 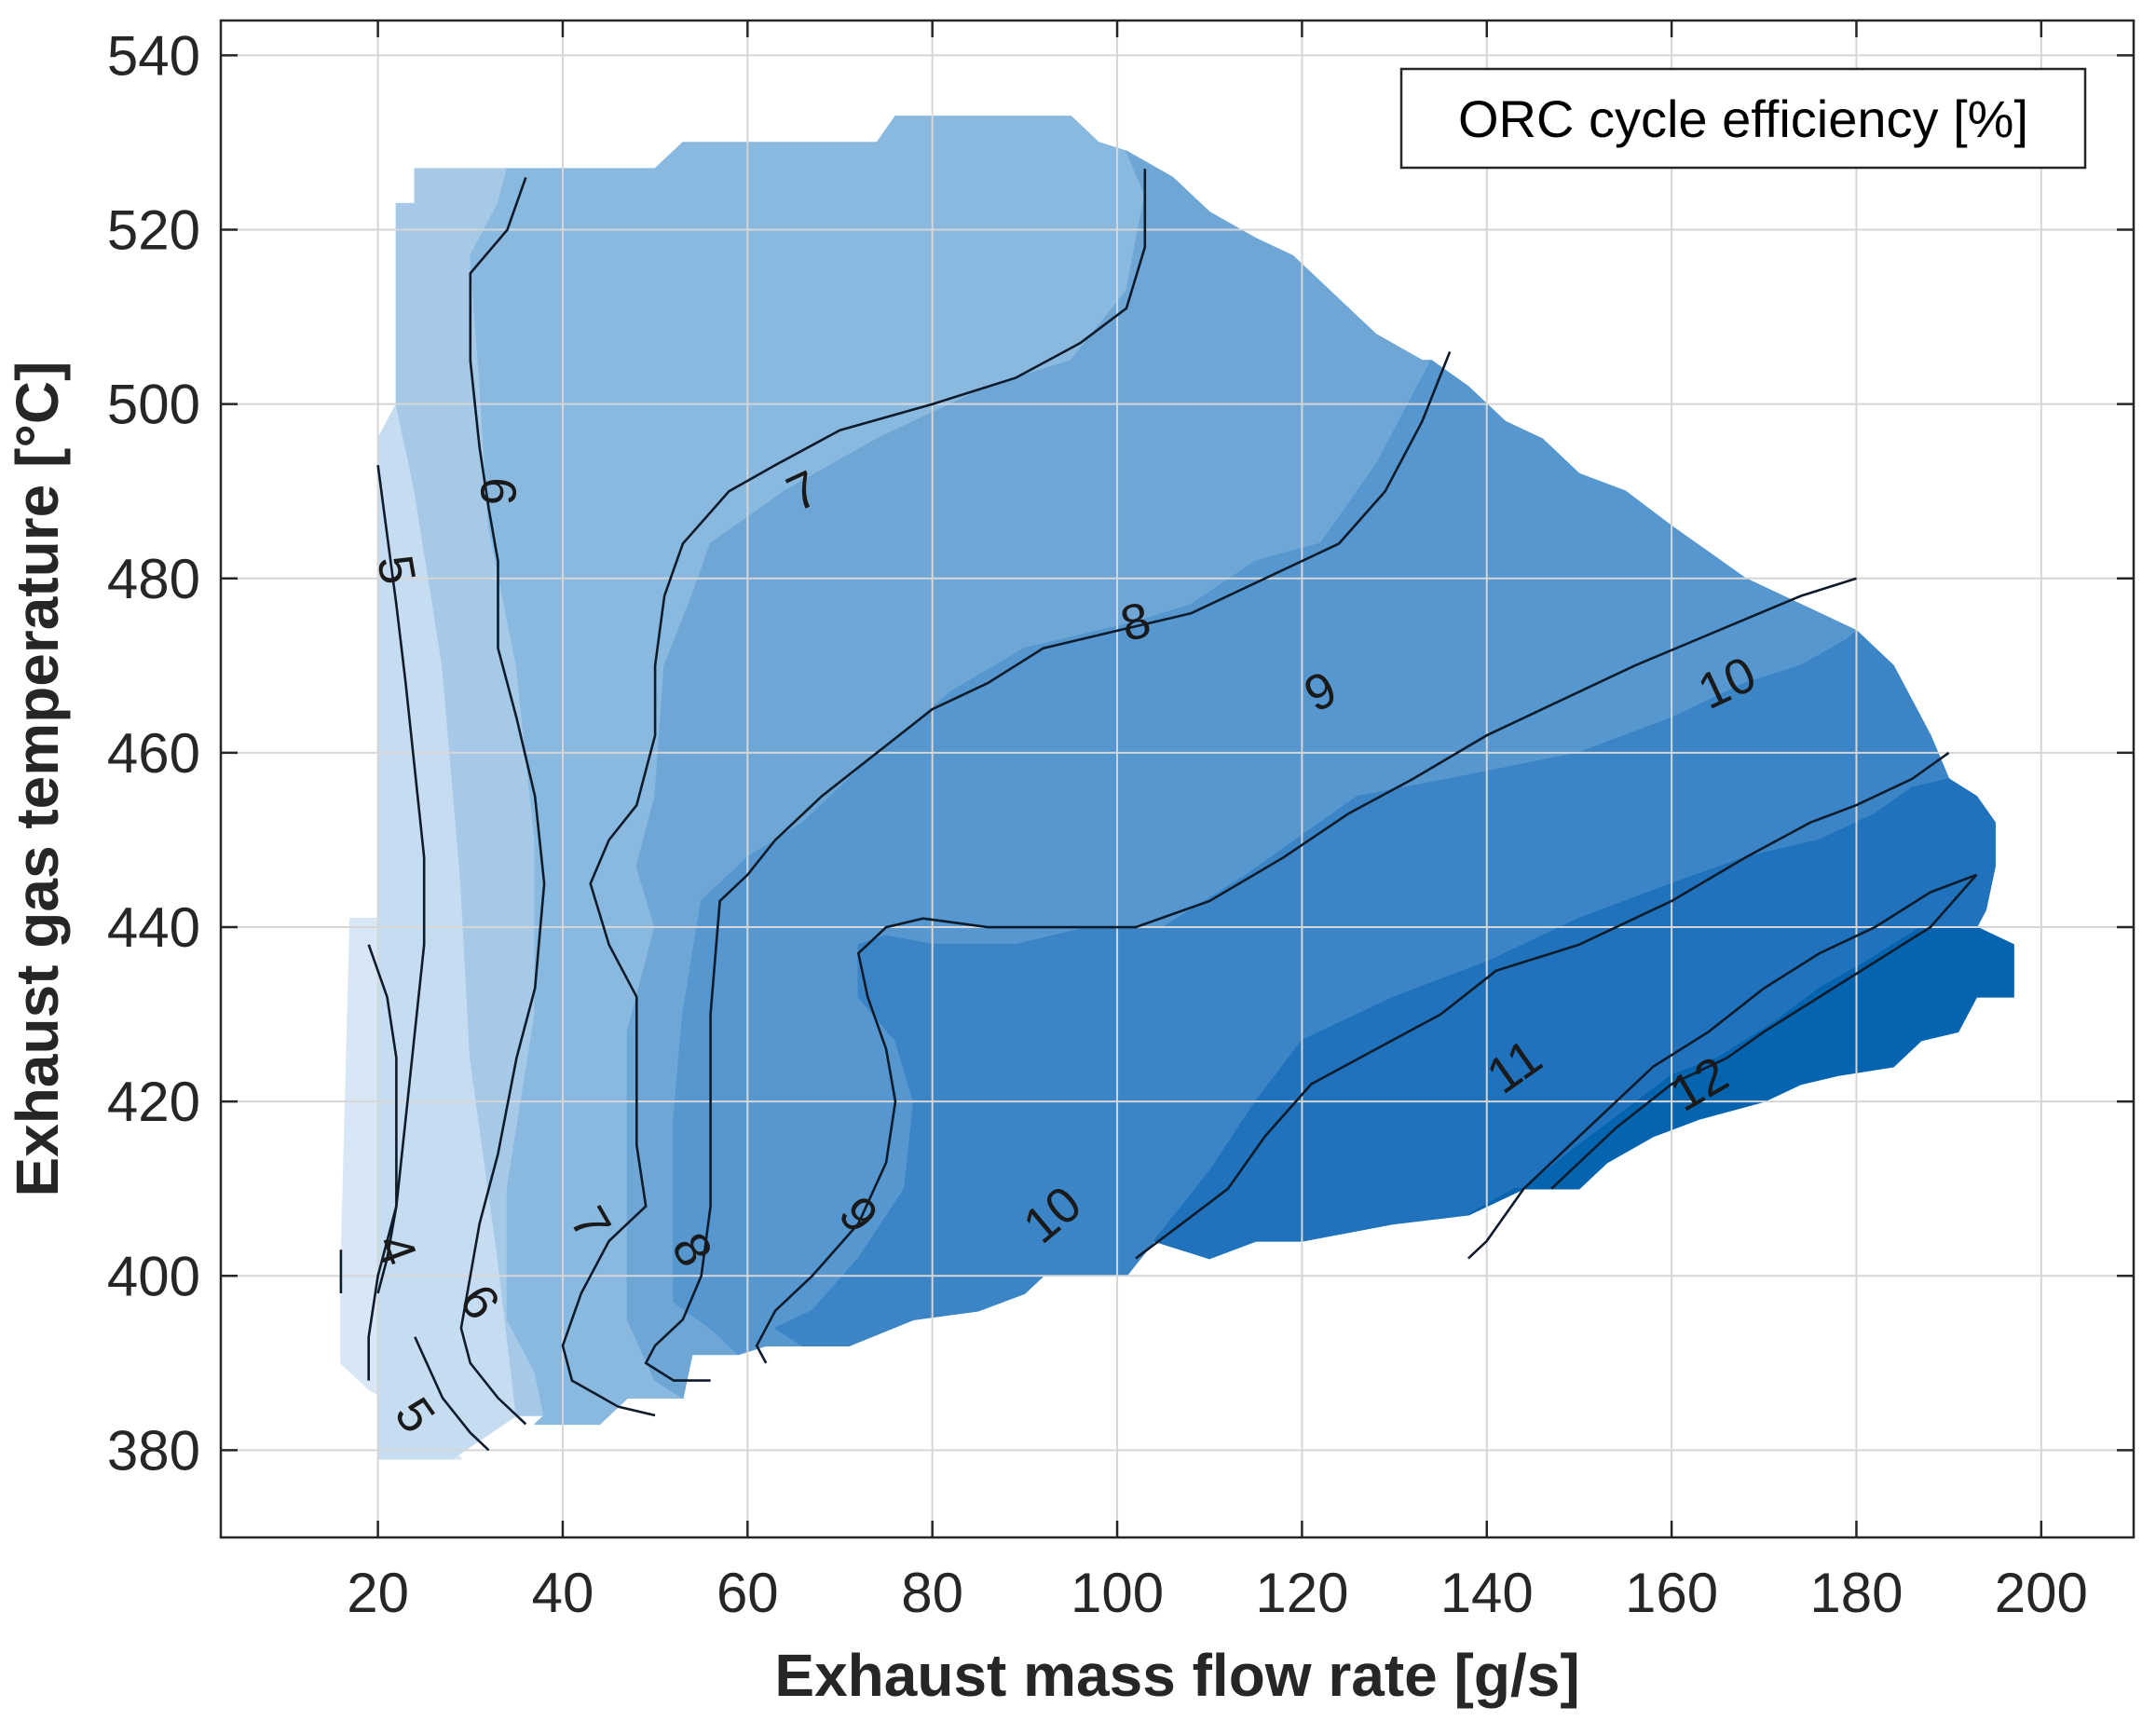 I want to click on y-tick-label-540: 540, so click(x=153, y=55).